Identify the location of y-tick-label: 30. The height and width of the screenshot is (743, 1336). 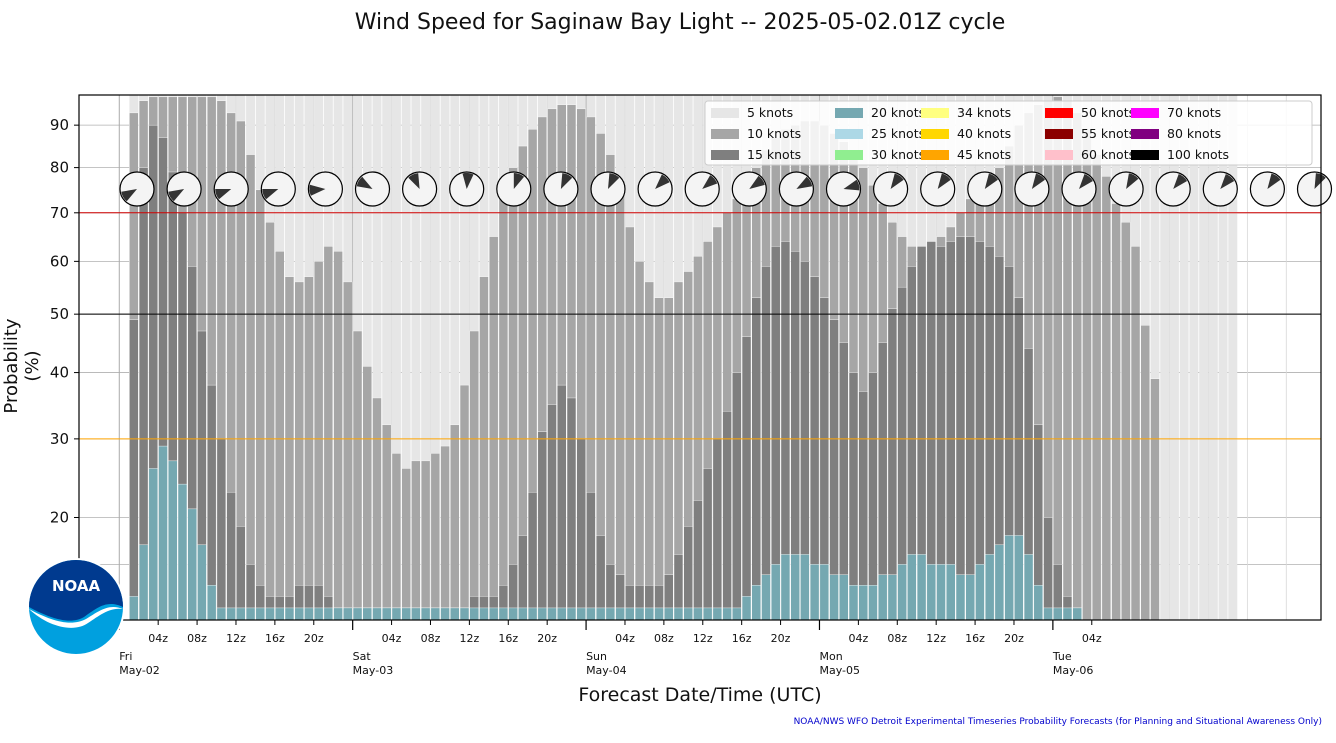
(59, 439).